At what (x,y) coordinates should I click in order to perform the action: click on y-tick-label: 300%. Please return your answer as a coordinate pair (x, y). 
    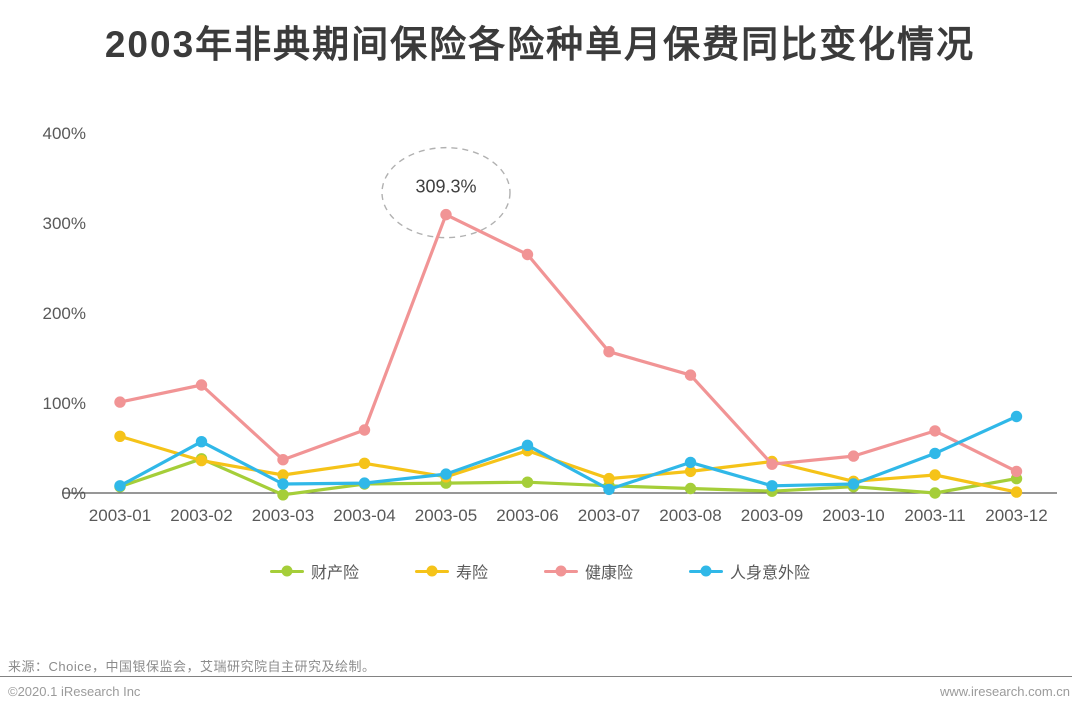
    Looking at the image, I should click on (64, 223).